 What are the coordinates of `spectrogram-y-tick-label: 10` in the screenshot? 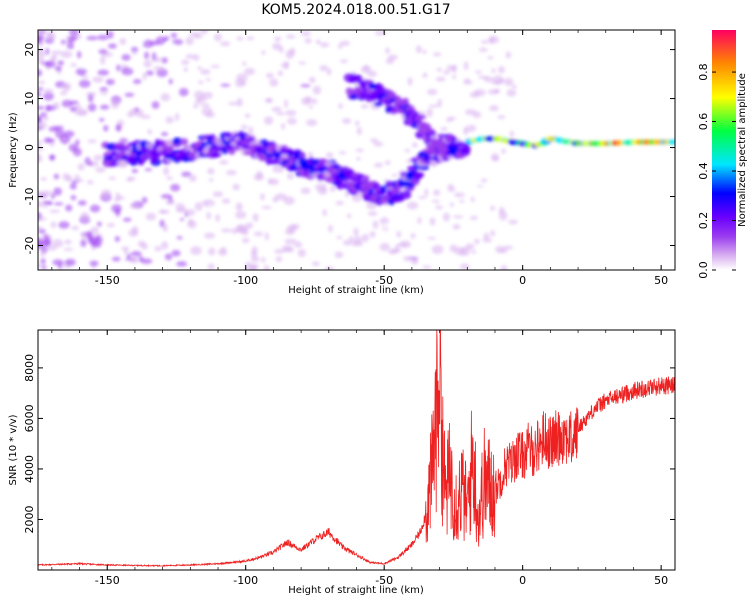 It's located at (29, 99).